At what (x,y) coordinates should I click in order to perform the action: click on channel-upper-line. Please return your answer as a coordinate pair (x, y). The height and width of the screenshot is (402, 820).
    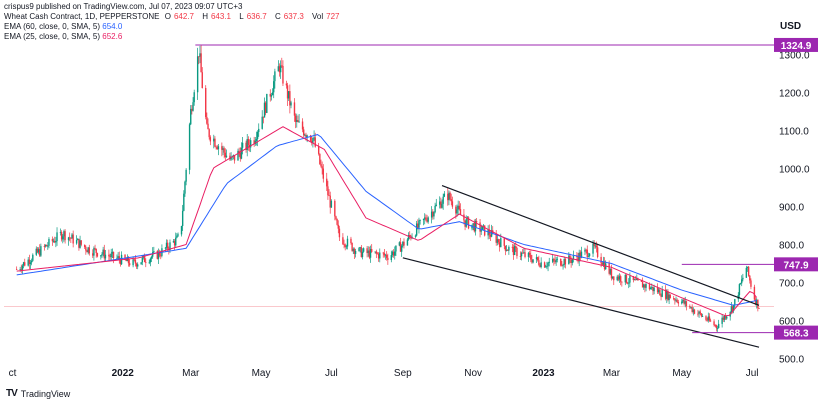
    Looking at the image, I should click on (600, 245).